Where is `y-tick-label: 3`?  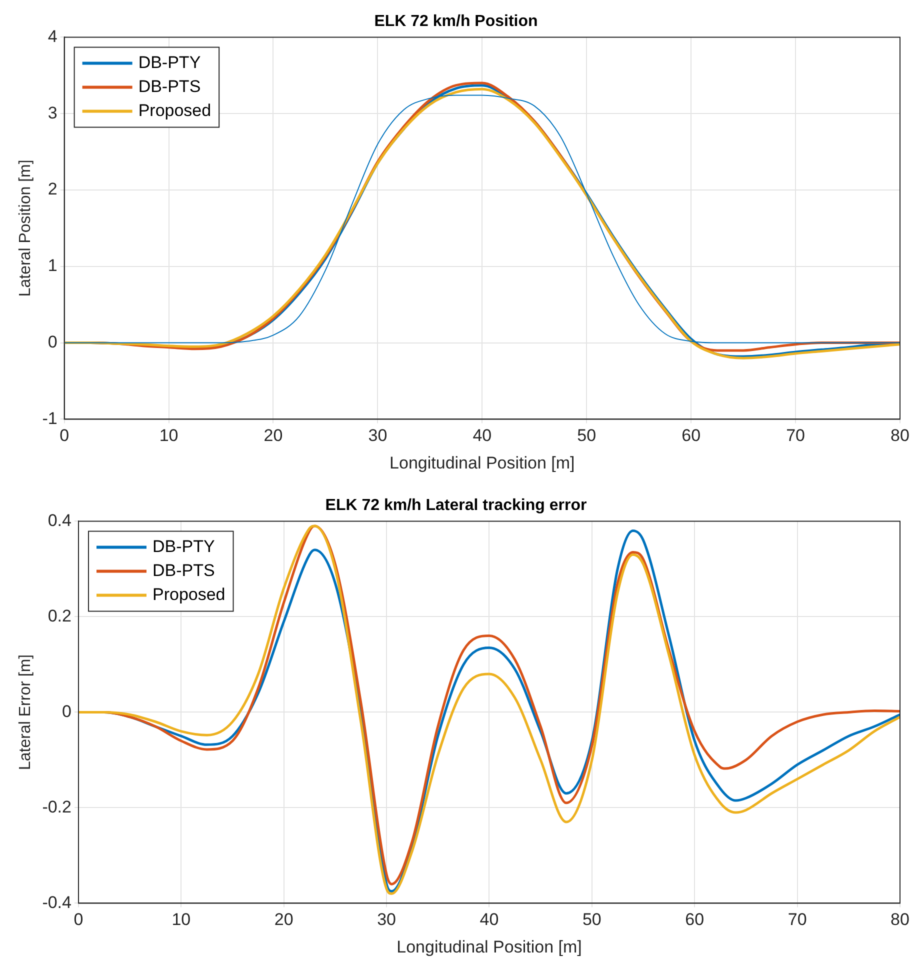 y-tick-label: 3 is located at coordinates (53, 112).